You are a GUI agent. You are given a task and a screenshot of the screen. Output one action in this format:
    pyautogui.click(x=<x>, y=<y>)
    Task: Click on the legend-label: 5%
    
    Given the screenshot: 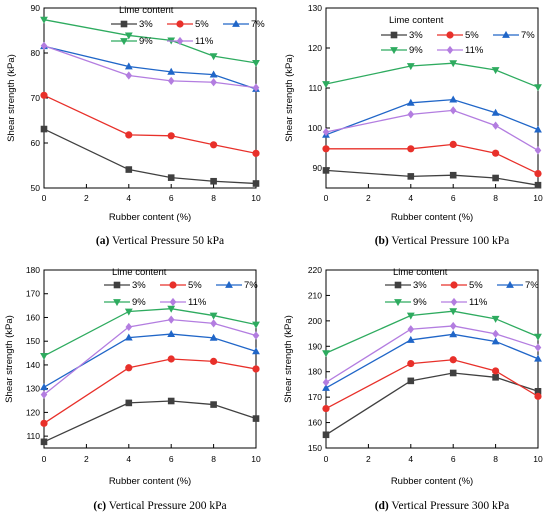 What is the action you would take?
    pyautogui.click(x=202, y=24)
    